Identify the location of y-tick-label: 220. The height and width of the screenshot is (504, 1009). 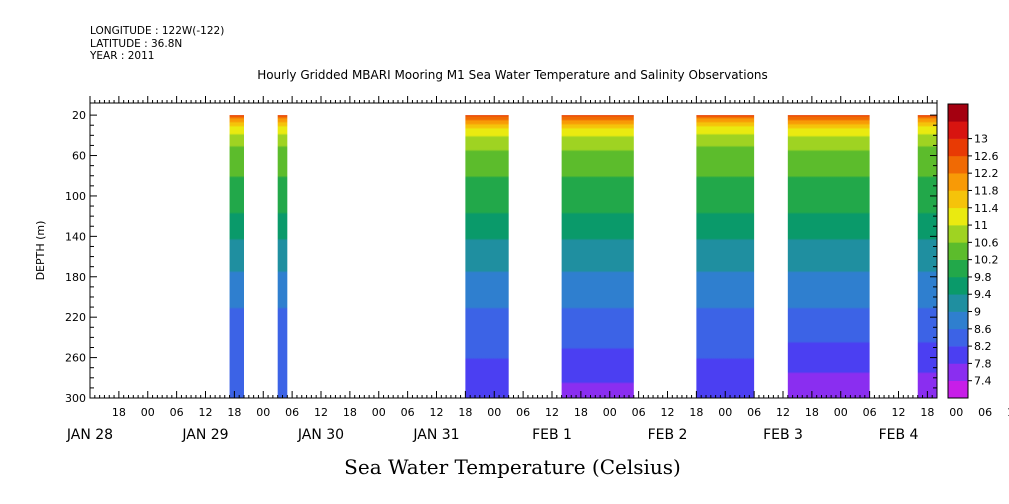
(75, 317).